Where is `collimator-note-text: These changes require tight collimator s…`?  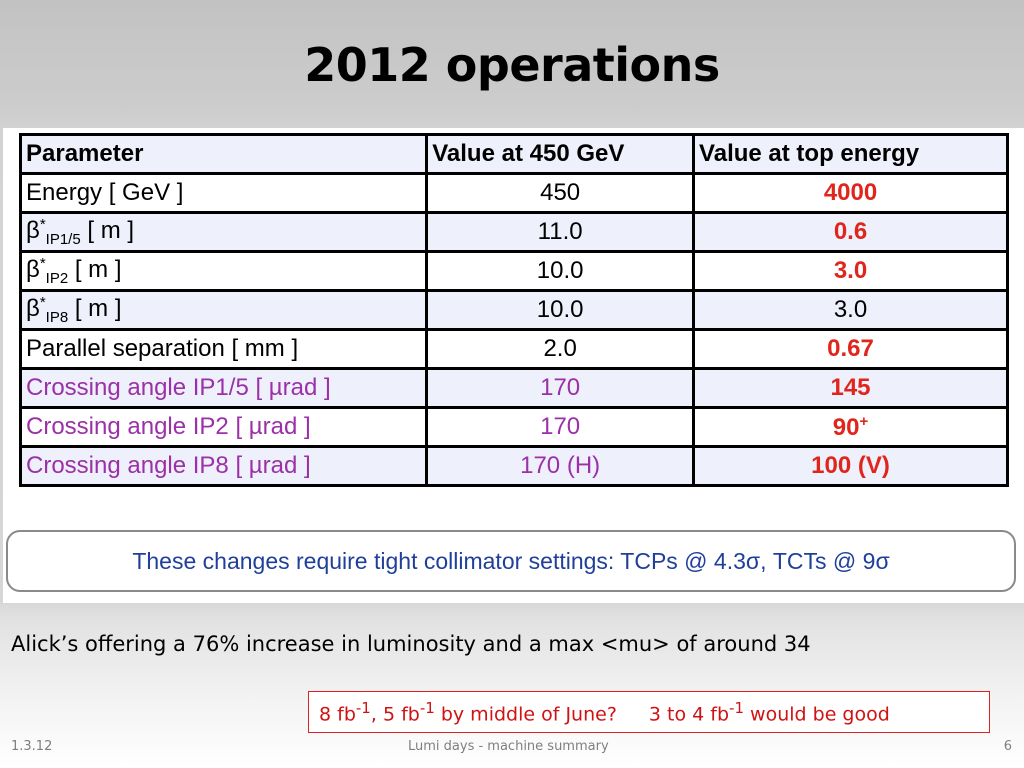 collimator-note-text: These changes require tight collimator s… is located at coordinates (511, 560).